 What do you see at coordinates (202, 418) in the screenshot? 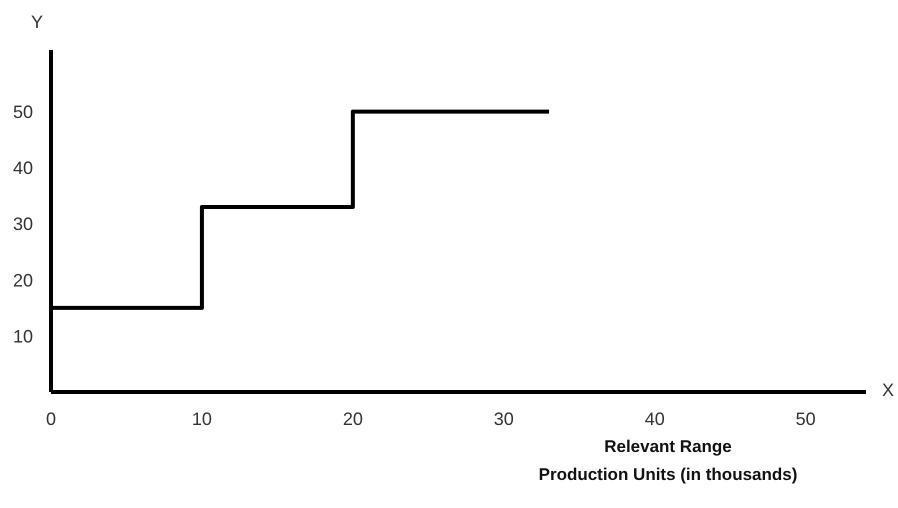
I see `x-tick-label: 10` at bounding box center [202, 418].